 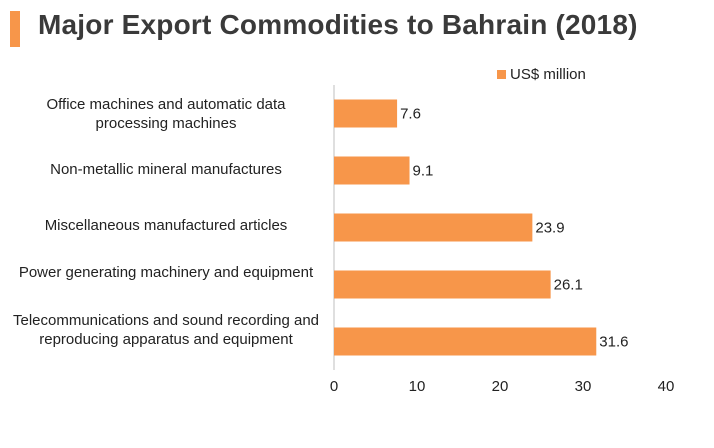 I want to click on value-label-1: 9.1, so click(x=423, y=171).